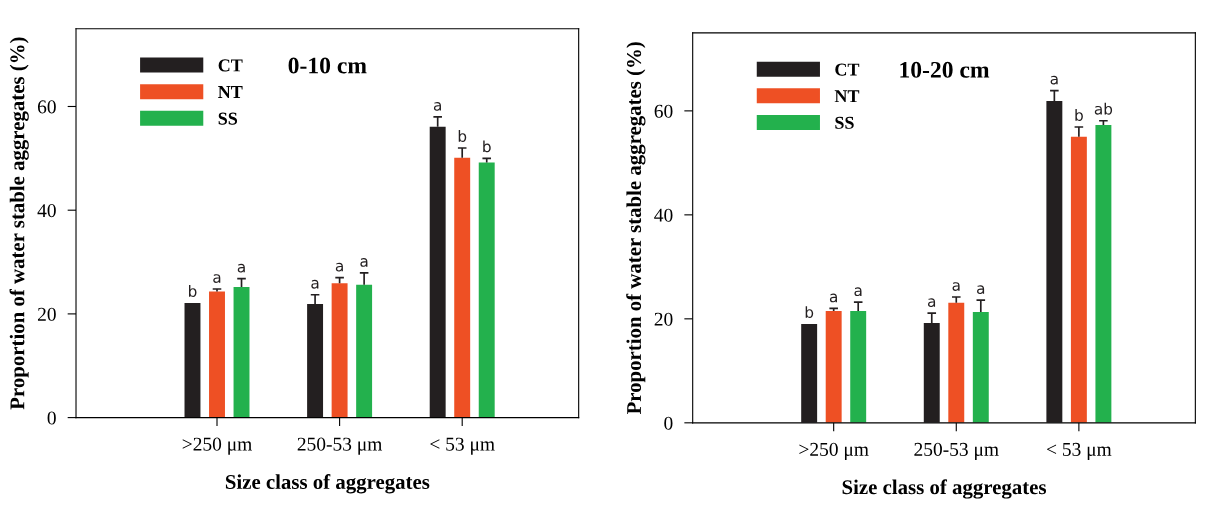 Image resolution: width=1226 pixels, height=522 pixels. Describe the element at coordinates (327, 65) in the screenshot. I see `text: 0-10 cm` at that location.